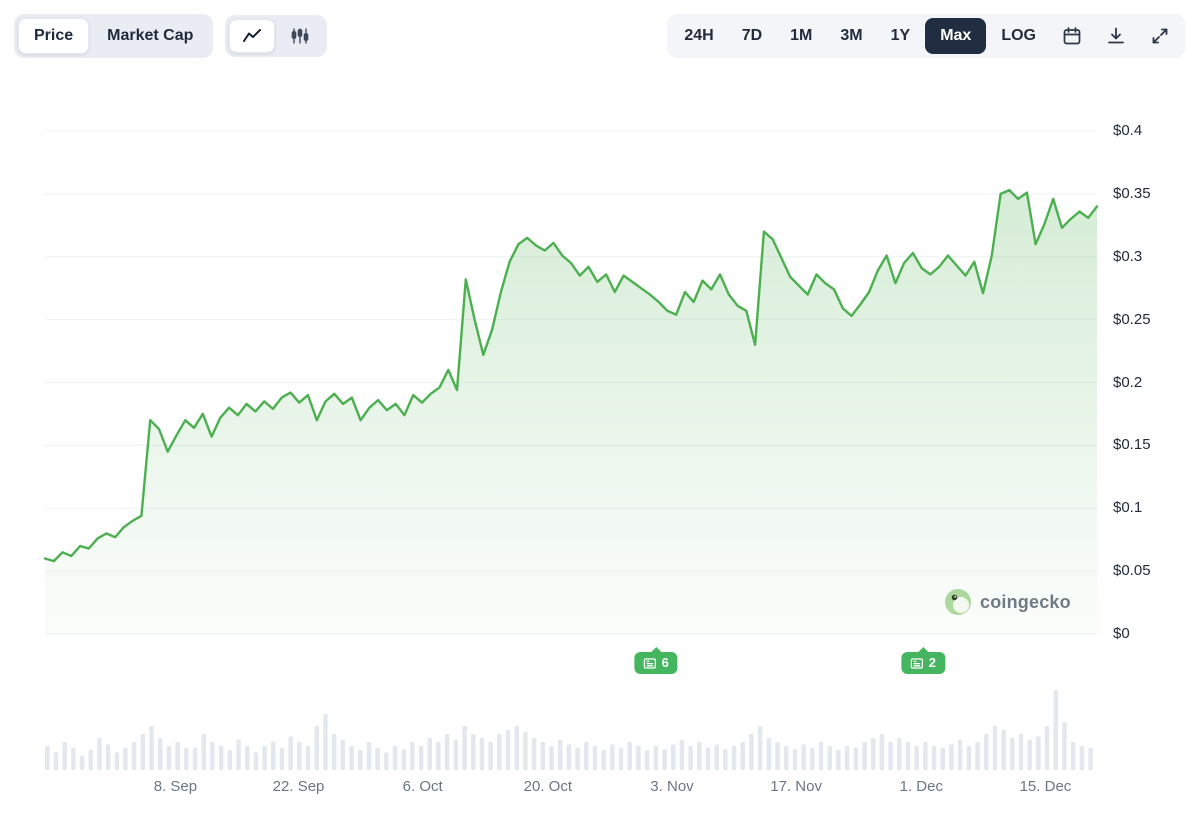 This screenshot has width=1199, height=820. I want to click on download-icon, so click(1116, 35).